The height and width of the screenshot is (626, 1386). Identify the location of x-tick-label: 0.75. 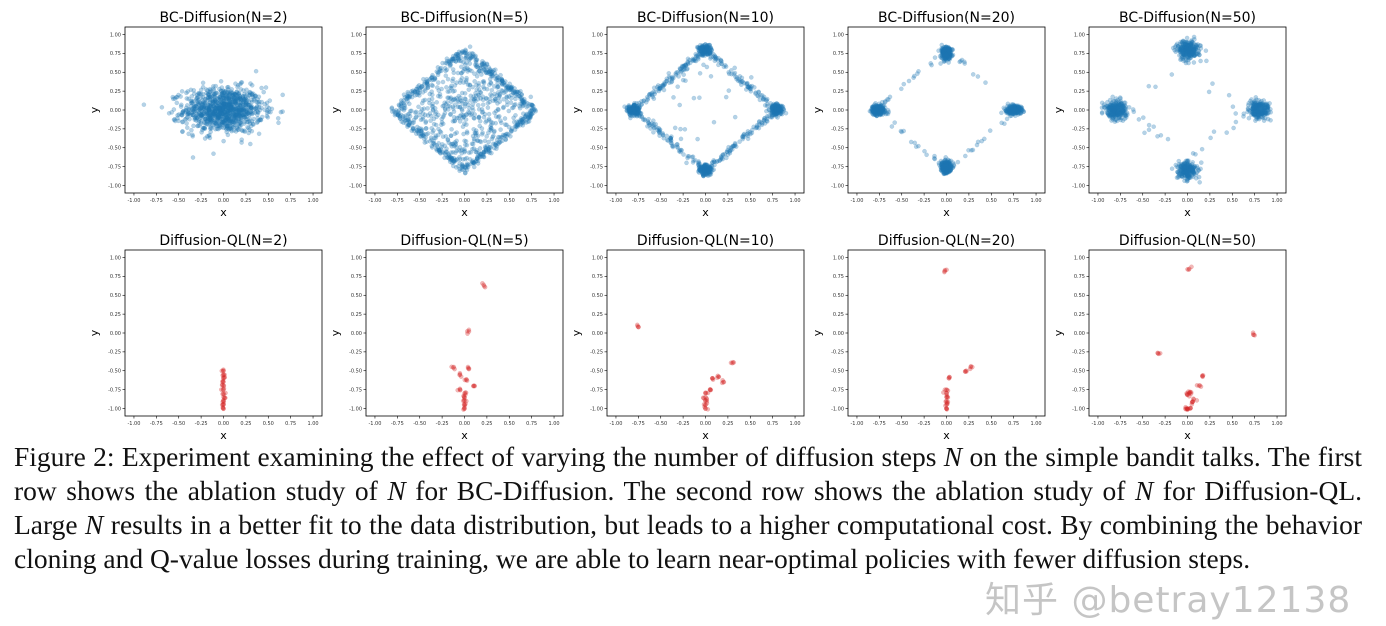
(1254, 201).